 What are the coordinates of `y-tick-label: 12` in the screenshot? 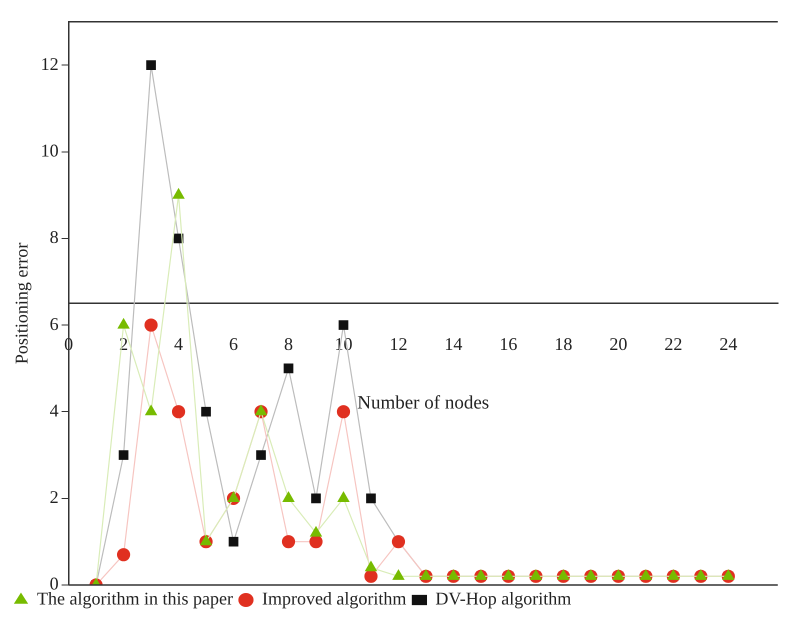 It's located at (49, 64).